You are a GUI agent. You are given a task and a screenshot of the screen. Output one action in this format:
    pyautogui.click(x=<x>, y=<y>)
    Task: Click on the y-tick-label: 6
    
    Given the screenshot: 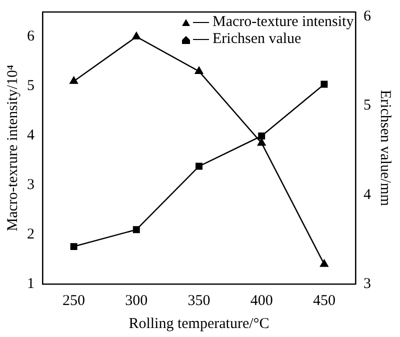 What is the action you would take?
    pyautogui.click(x=31, y=36)
    